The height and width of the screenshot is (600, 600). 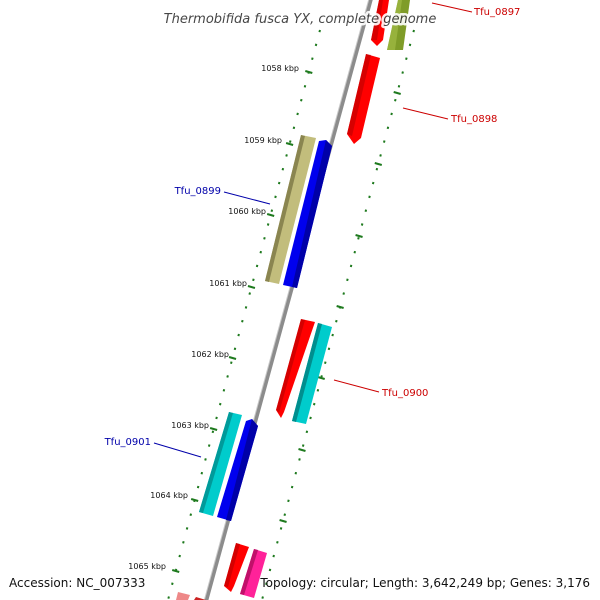 I want to click on gene-feature-tfu-0901-cyan, so click(x=220, y=464).